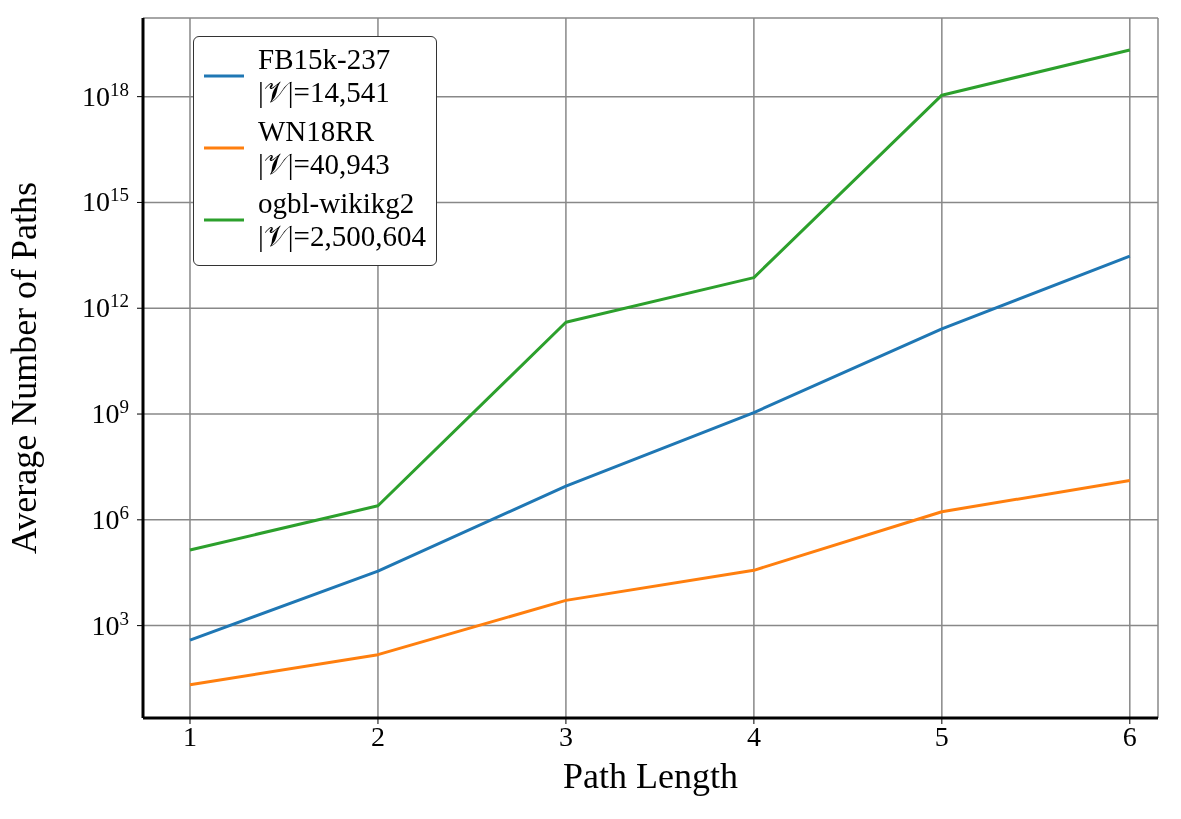 Image resolution: width=1181 pixels, height=819 pixels. What do you see at coordinates (753, 736) in the screenshot?
I see `x-tick-label: 4` at bounding box center [753, 736].